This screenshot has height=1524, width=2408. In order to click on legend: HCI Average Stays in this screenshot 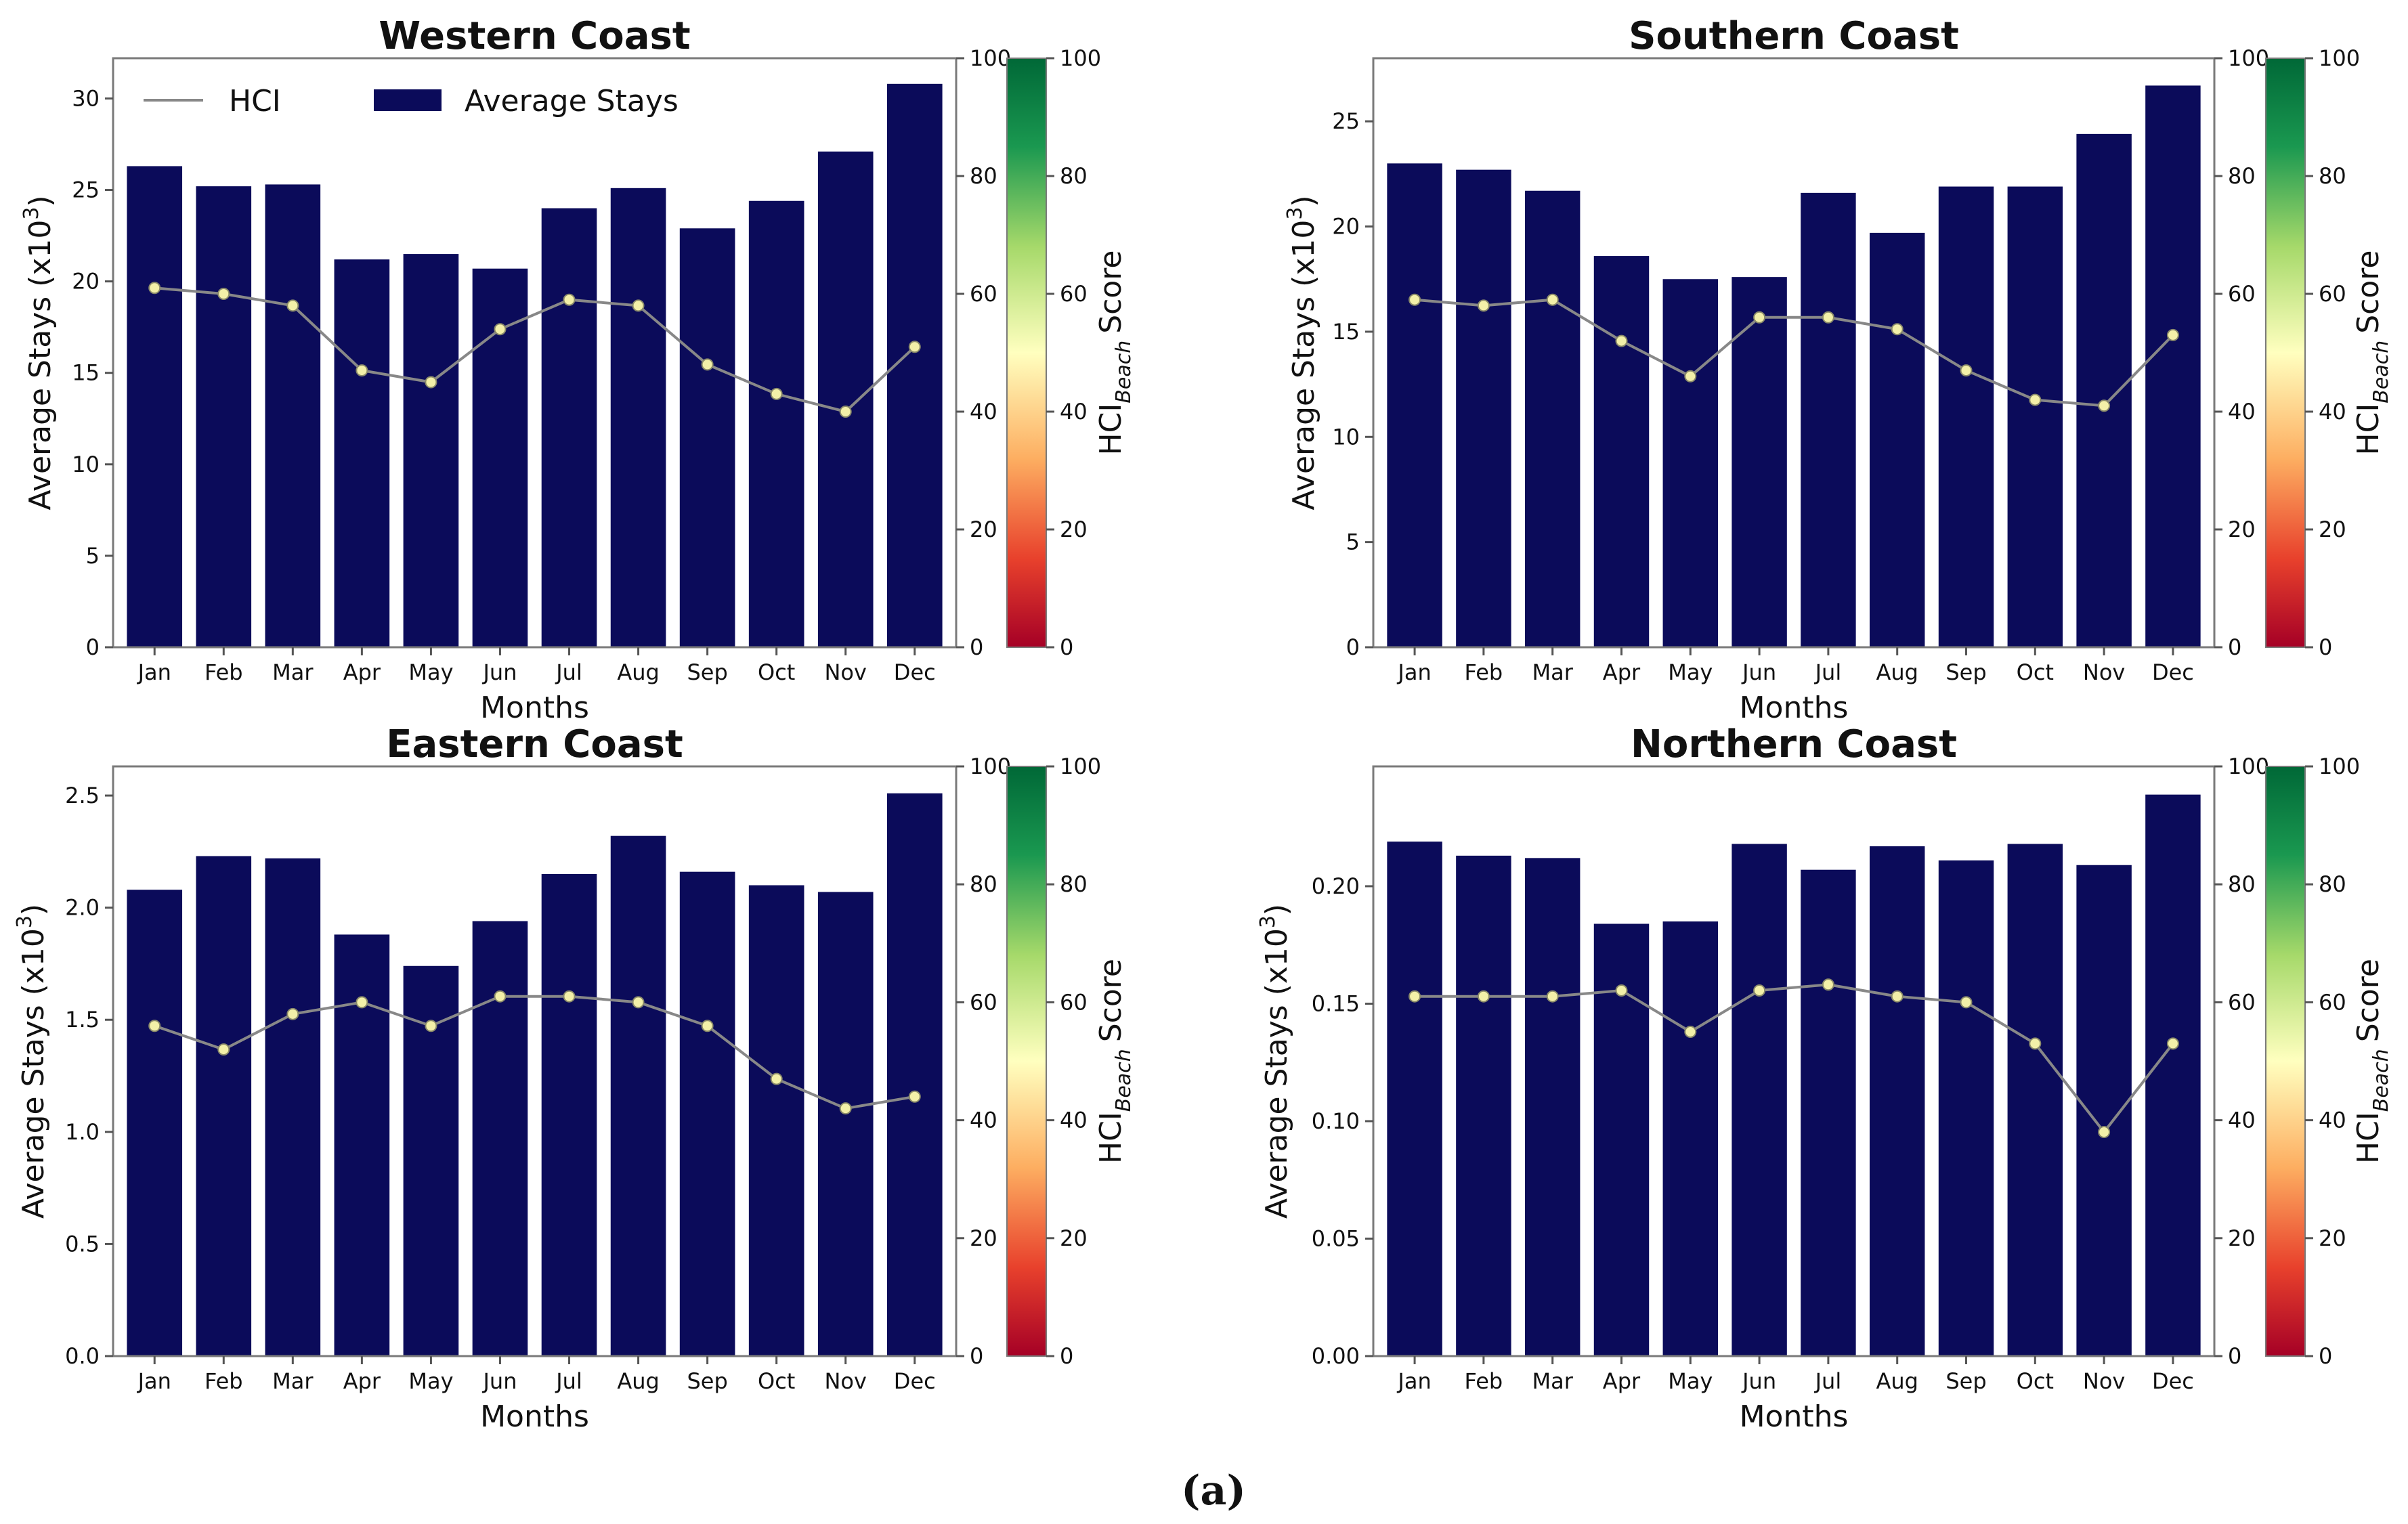, I will do `click(411, 101)`.